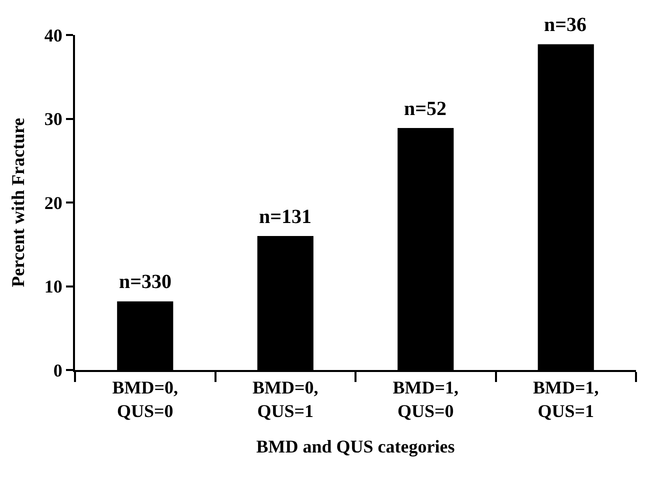 This screenshot has width=656, height=485. What do you see at coordinates (355, 446) in the screenshot?
I see `x-axis-title: BMD and QUS categories` at bounding box center [355, 446].